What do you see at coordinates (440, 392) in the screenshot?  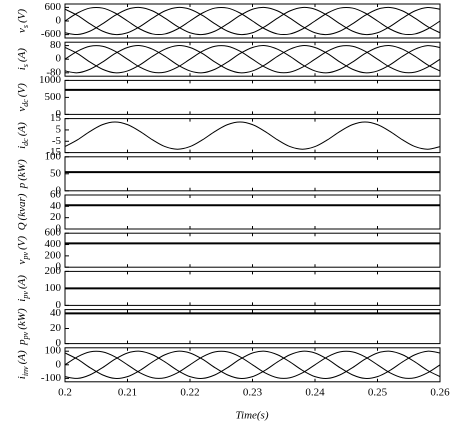 I see `x-tick-label: 0.26` at bounding box center [440, 392].